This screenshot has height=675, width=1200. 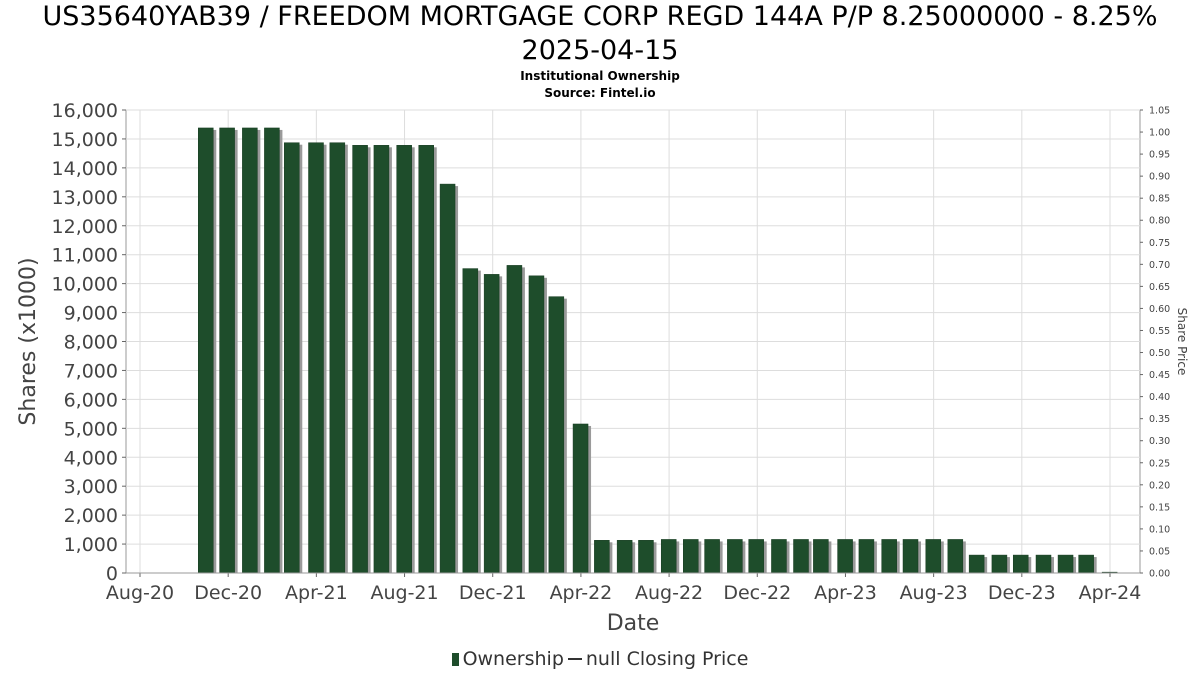 I want to click on y2-tick-label: 0.40, so click(x=1159, y=397).